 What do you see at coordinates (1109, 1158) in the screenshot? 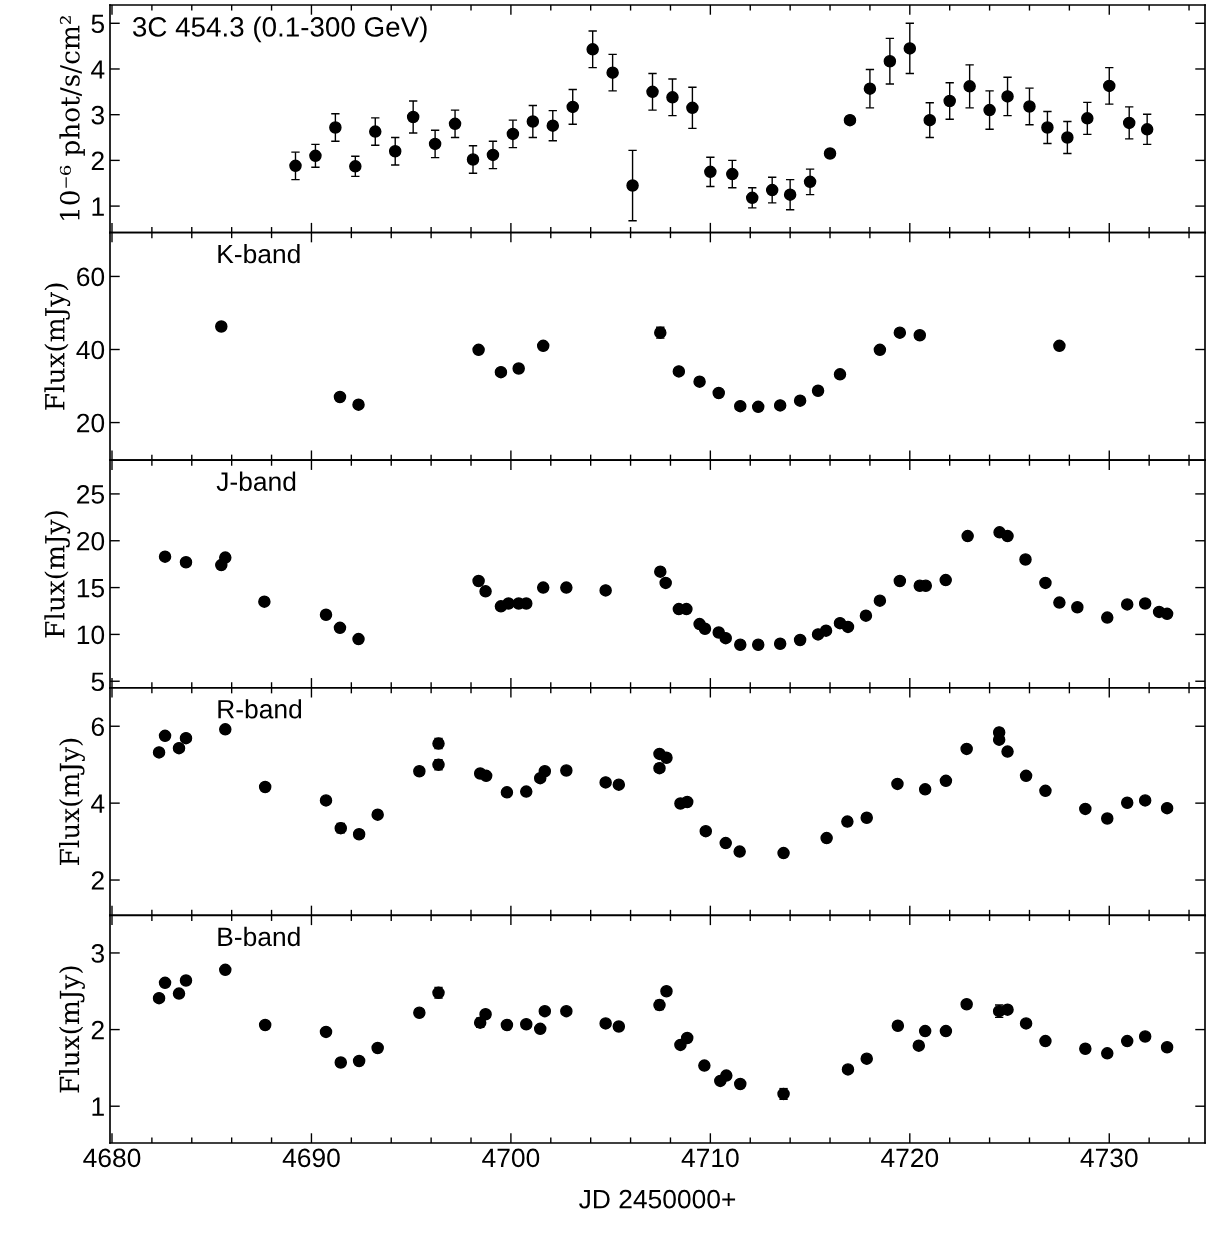
I see `x-tick-label: 4730` at bounding box center [1109, 1158].